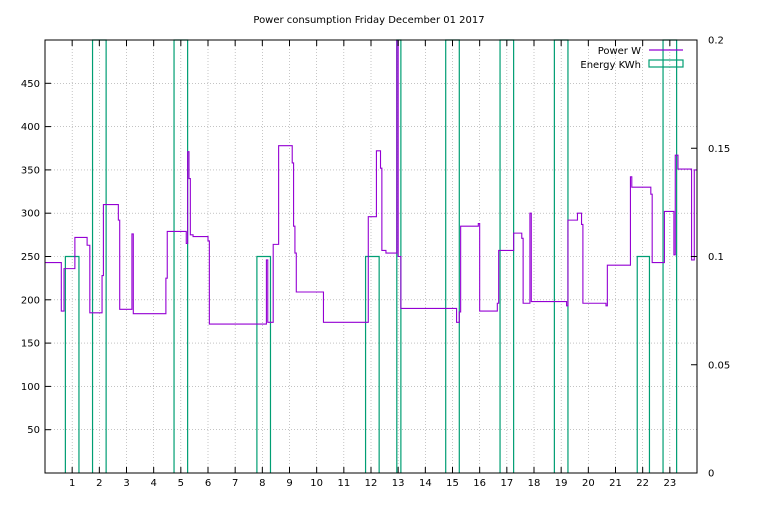 This screenshot has width=768, height=505. What do you see at coordinates (181, 483) in the screenshot?
I see `x-tick-label: 5` at bounding box center [181, 483].